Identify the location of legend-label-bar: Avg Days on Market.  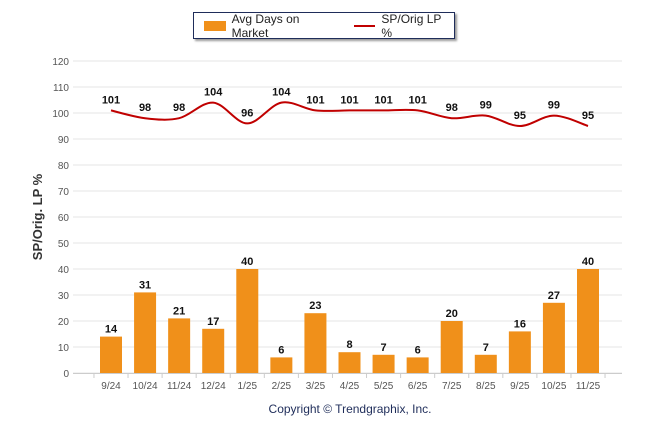
(265, 25).